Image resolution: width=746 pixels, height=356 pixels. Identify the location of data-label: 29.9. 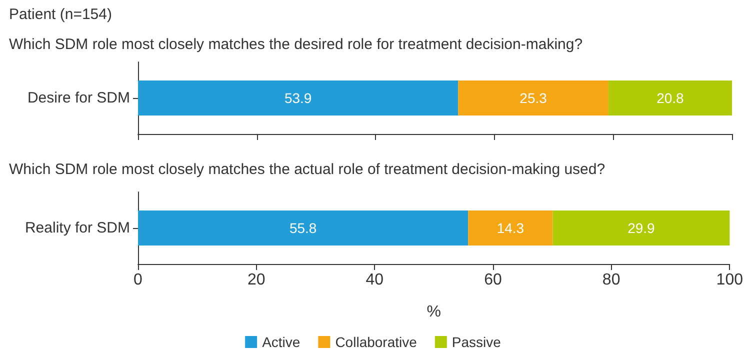
(642, 228).